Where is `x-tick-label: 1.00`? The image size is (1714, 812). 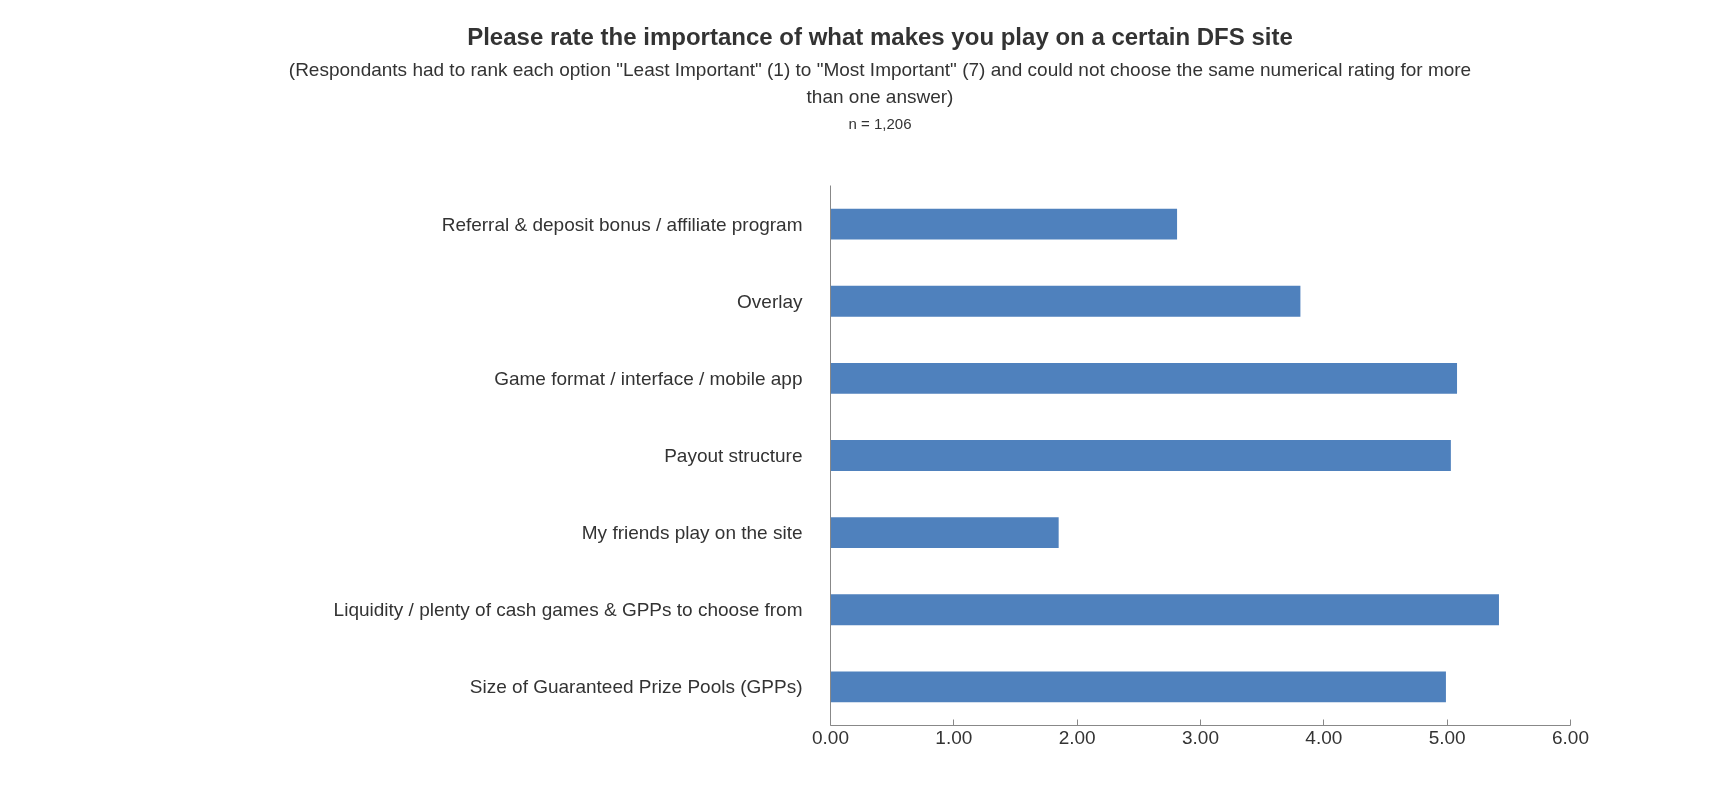 x-tick-label: 1.00 is located at coordinates (954, 737).